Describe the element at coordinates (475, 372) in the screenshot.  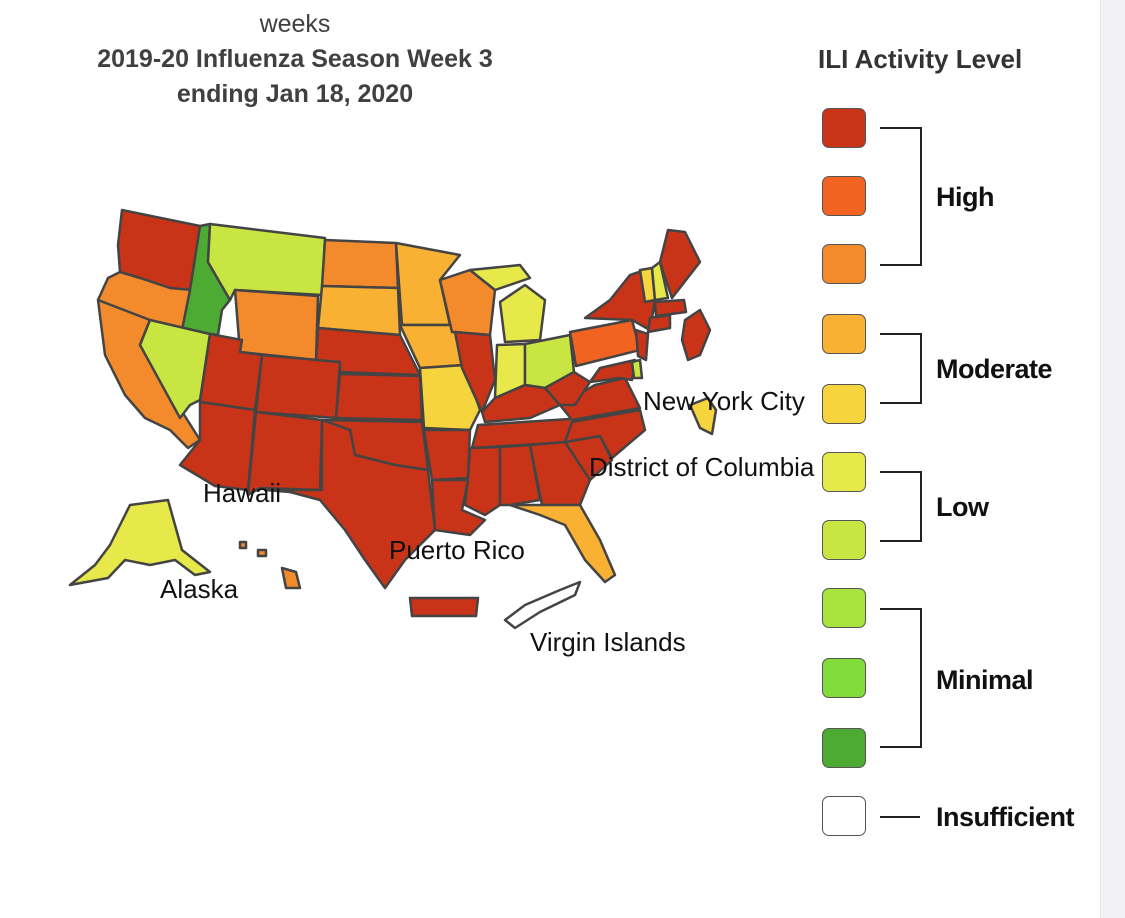
I see `state-illinois` at that location.